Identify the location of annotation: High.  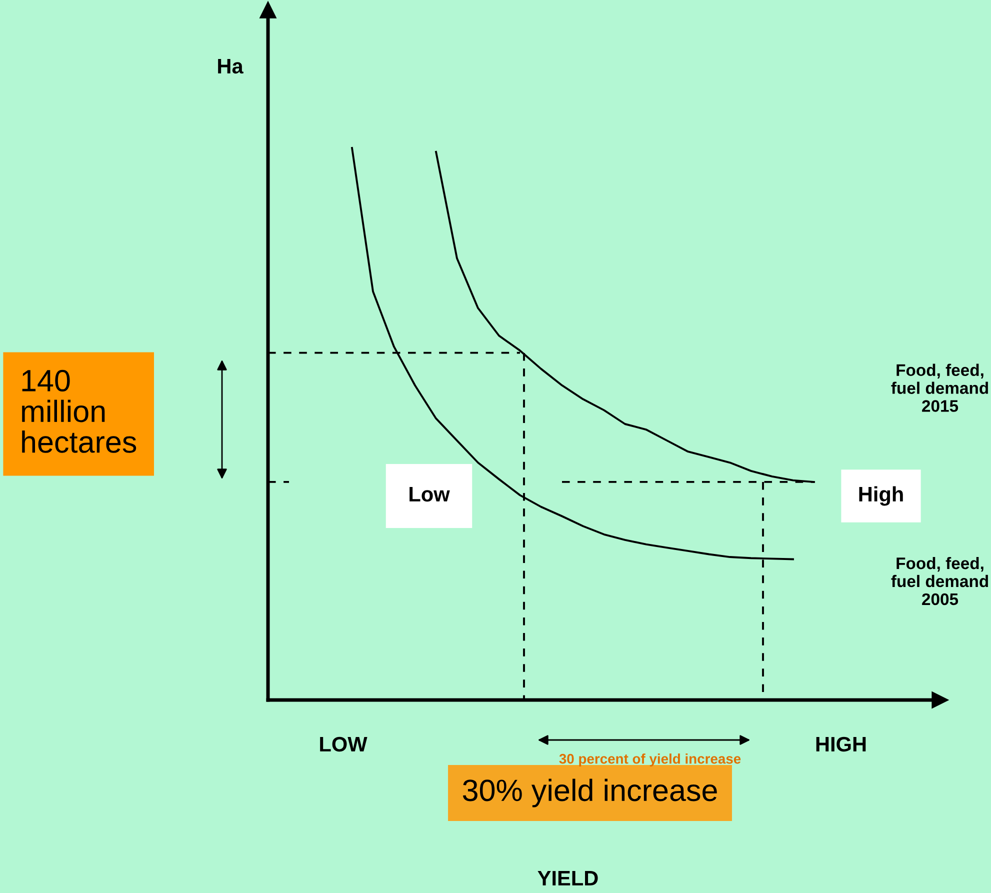
(881, 496).